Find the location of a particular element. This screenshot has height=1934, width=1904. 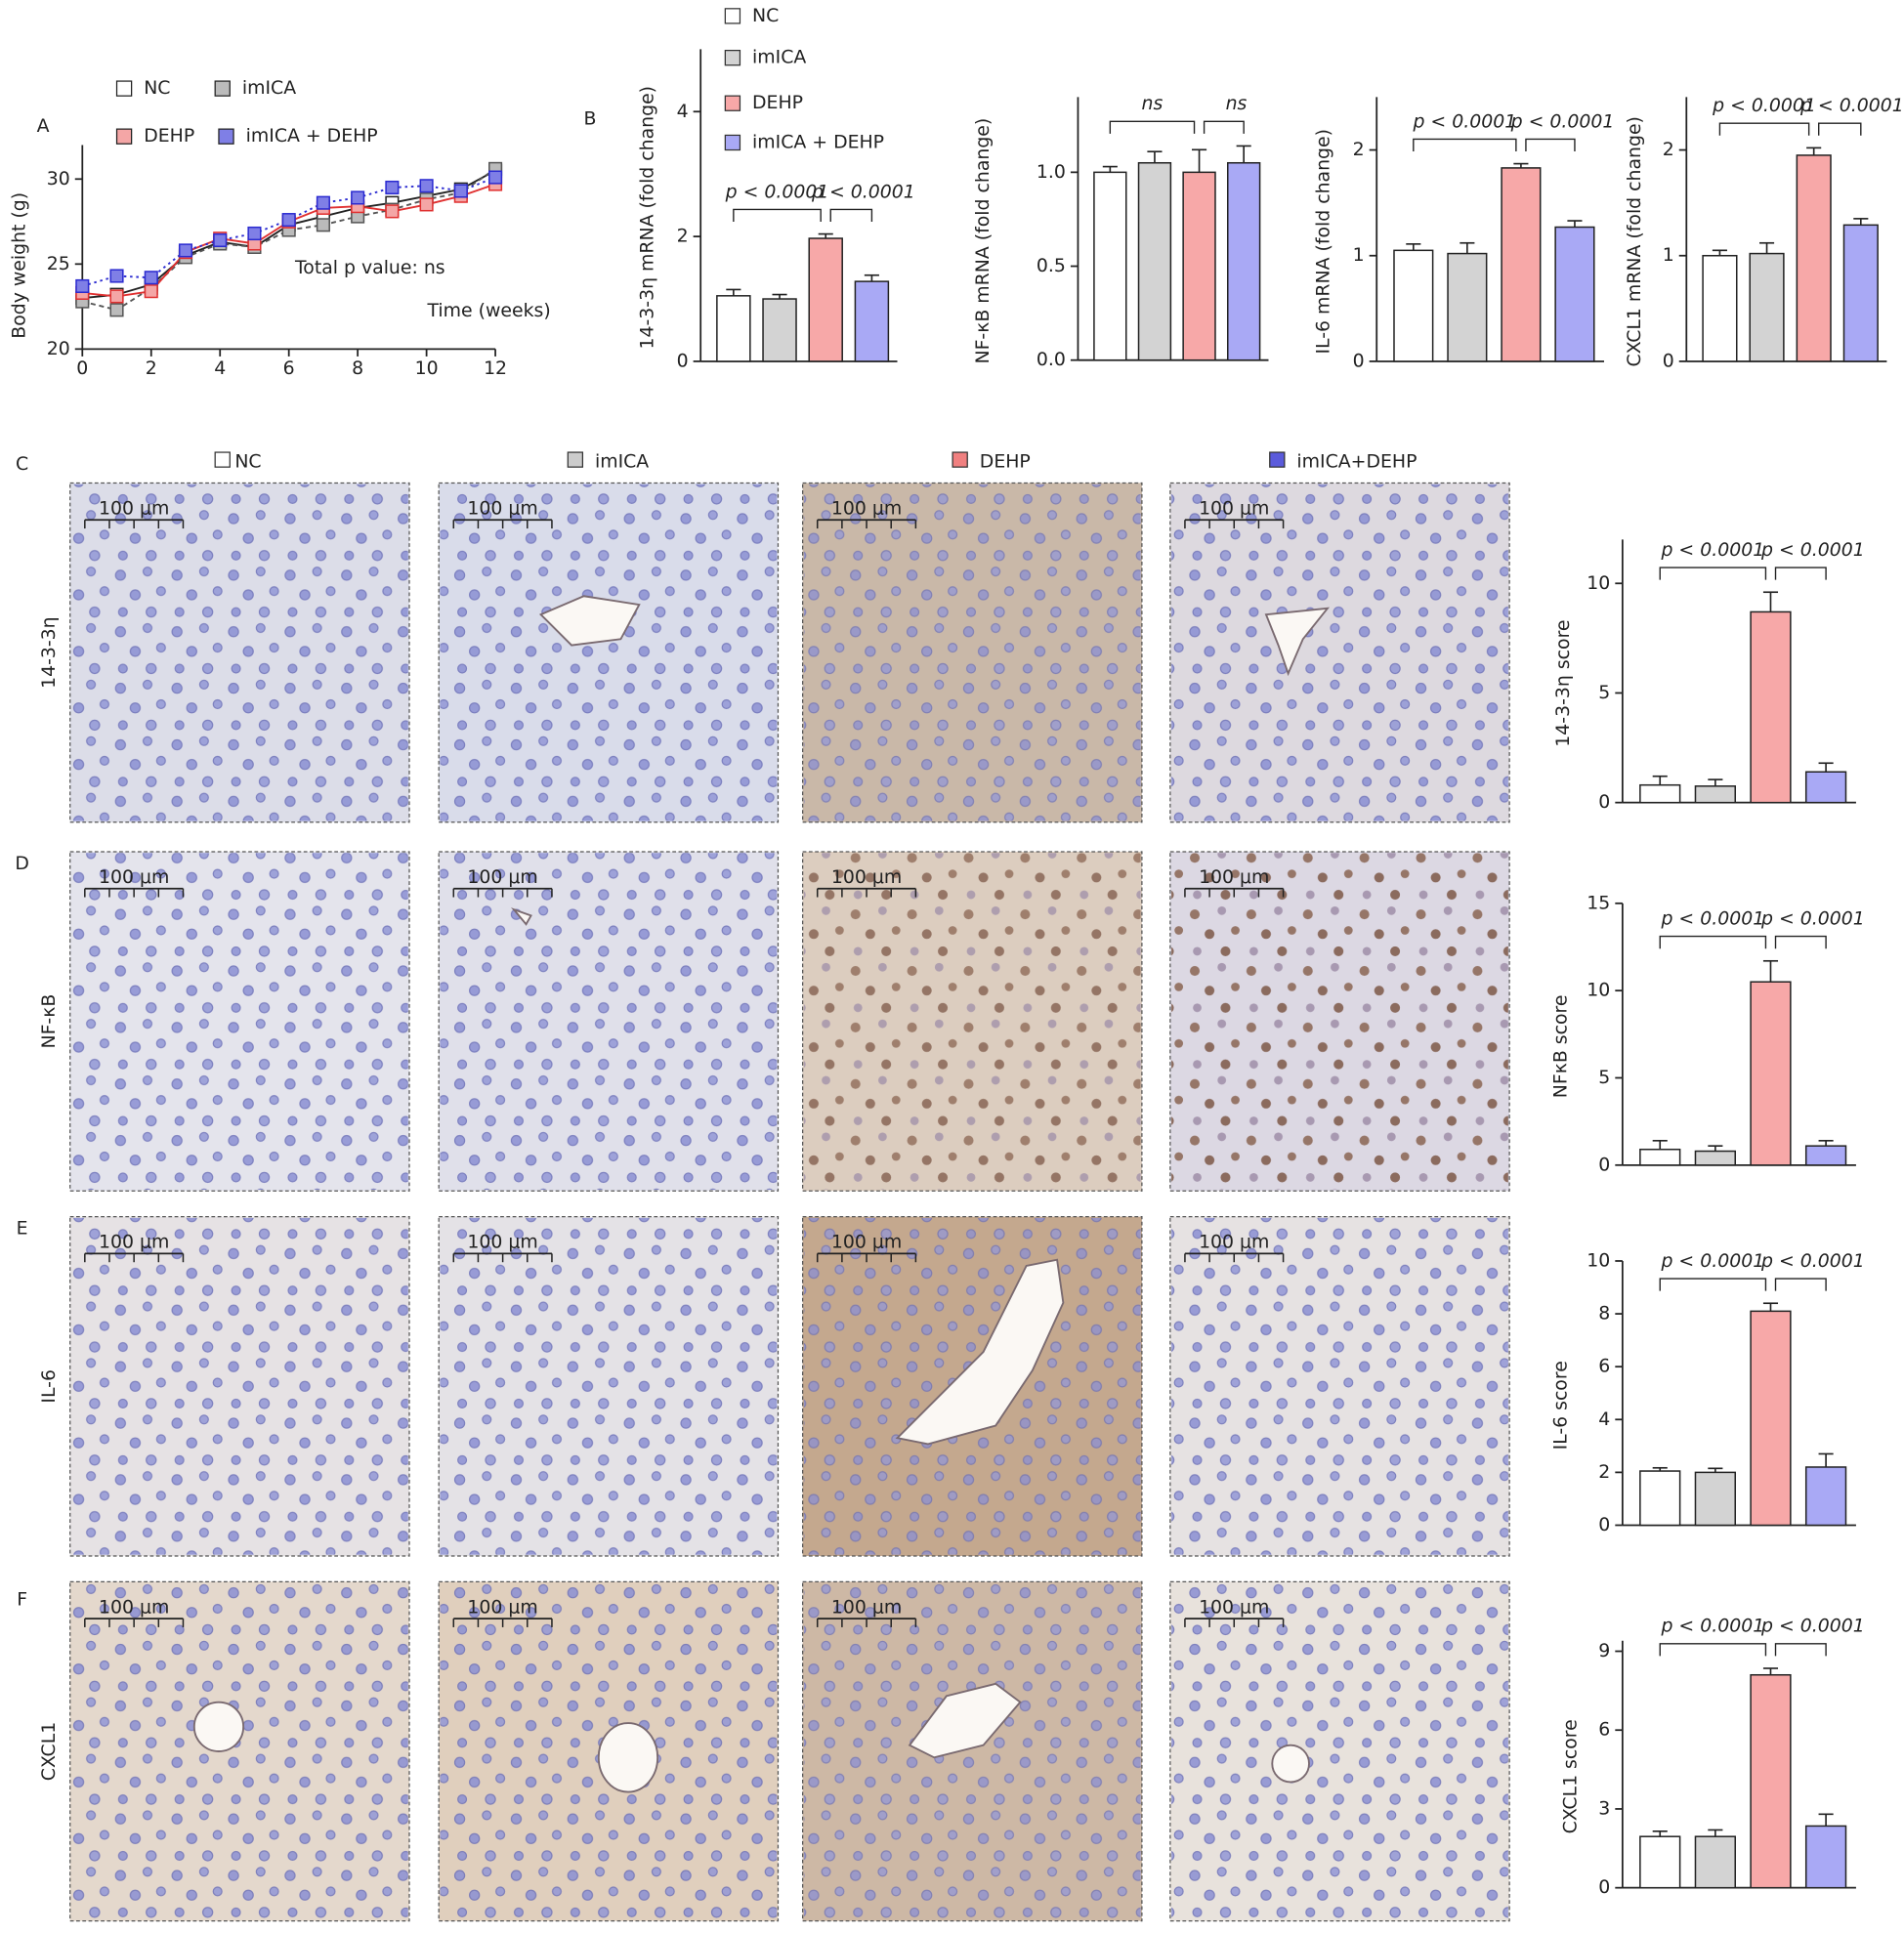

y-axis-label: 14-3-3η score is located at coordinates (1563, 682).